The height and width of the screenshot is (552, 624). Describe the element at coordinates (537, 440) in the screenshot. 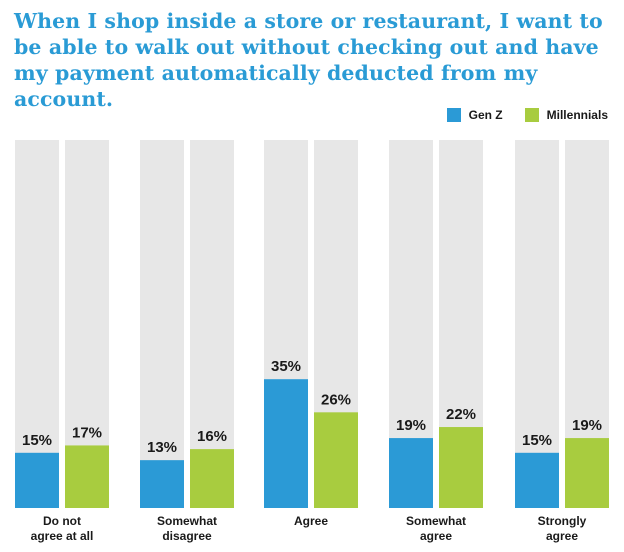

I see `value-label-gen-z-4: 15%` at that location.